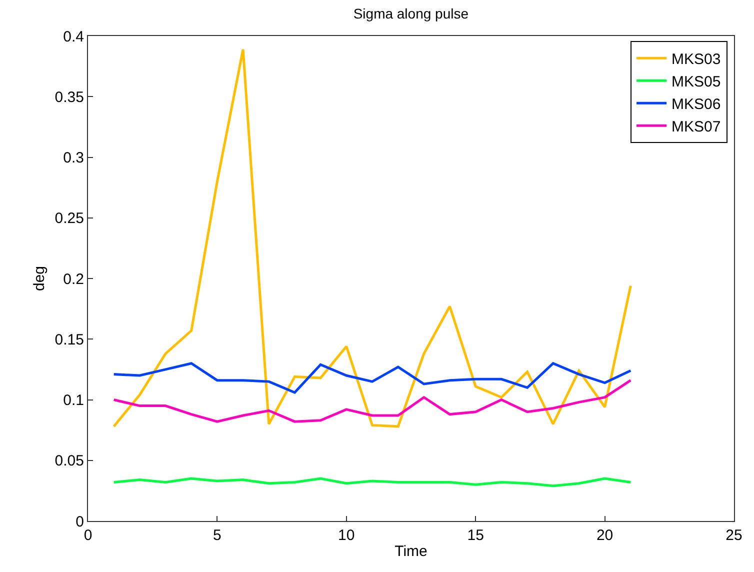  I want to click on y-tick-label: 0.35, so click(69, 97).